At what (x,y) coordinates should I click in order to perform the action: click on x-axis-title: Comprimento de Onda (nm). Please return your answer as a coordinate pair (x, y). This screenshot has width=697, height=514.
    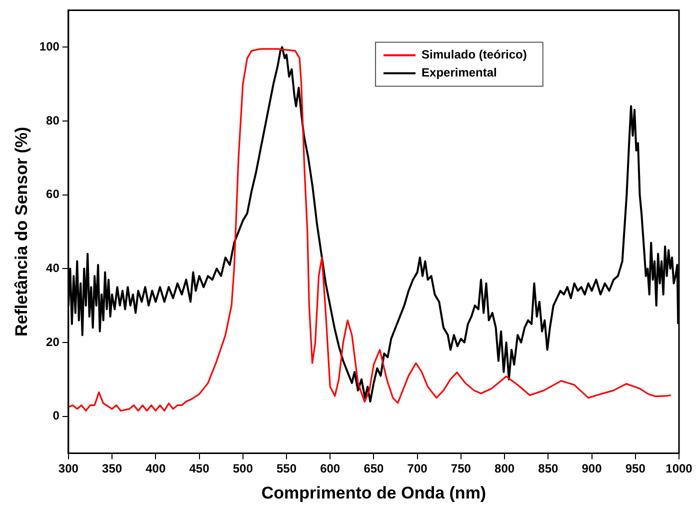
    Looking at the image, I should click on (373, 492).